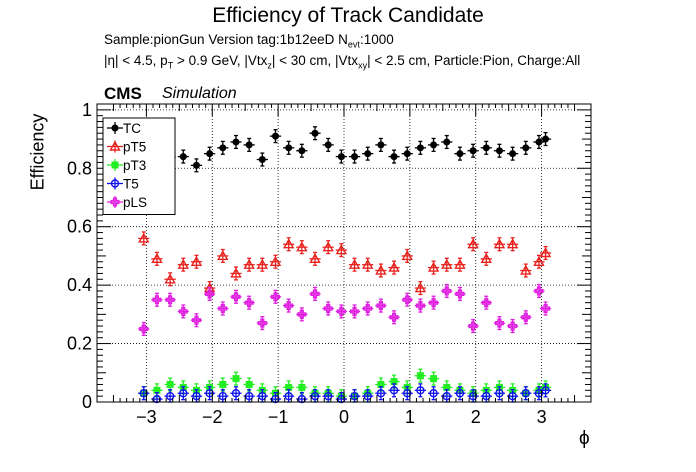 The image size is (696, 472). What do you see at coordinates (474, 60) in the screenshot?
I see `subtitle-2-part-d: | < 2.5 cm, Particle:Pion, Charge:All` at bounding box center [474, 60].